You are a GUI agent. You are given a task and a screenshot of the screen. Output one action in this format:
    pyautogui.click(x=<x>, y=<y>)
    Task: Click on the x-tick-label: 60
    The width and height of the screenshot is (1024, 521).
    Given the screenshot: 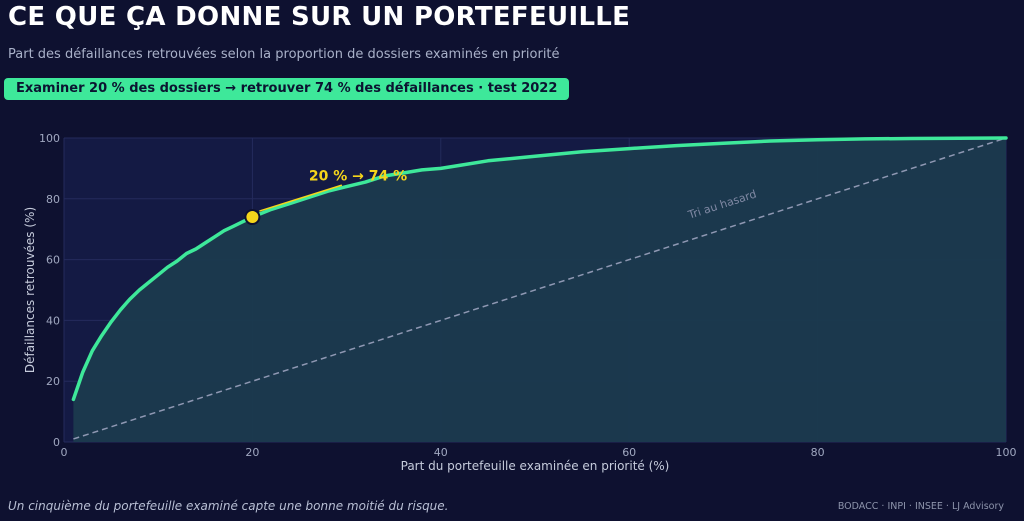 What is the action you would take?
    pyautogui.click(x=629, y=452)
    